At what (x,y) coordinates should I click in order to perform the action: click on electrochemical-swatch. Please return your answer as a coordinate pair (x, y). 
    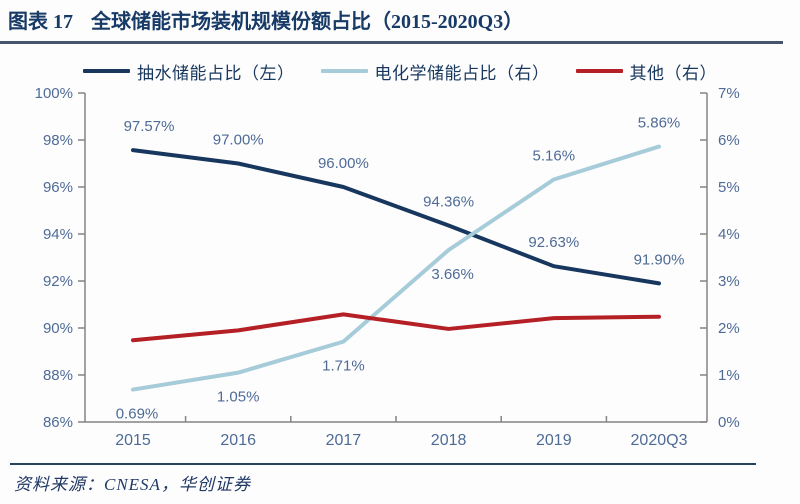
    Looking at the image, I should click on (344, 71).